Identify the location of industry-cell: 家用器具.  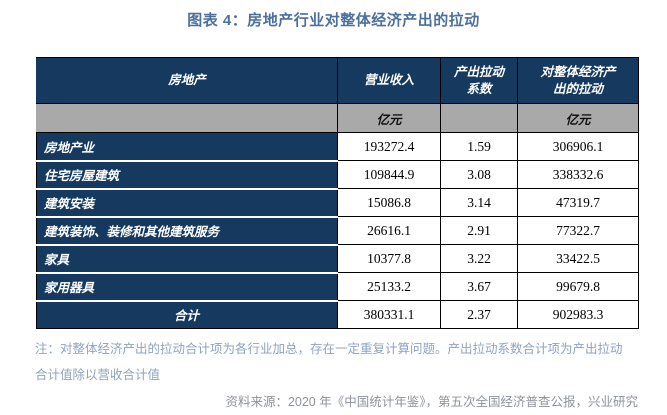
(187, 287).